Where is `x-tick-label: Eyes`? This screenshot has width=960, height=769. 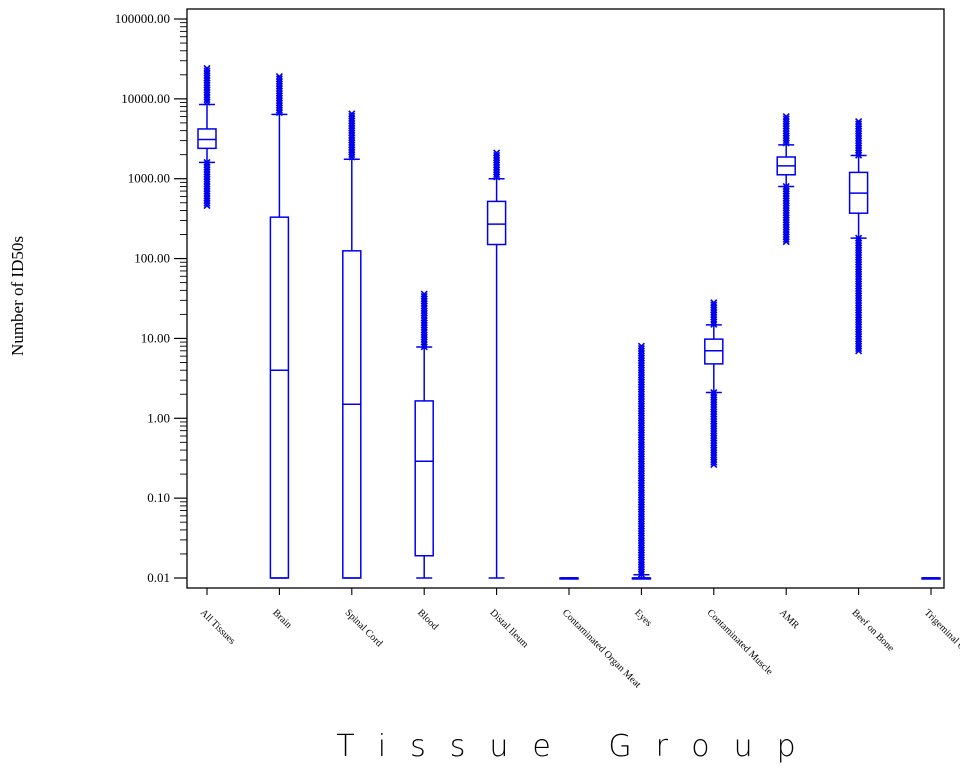
x-tick-label: Eyes is located at coordinates (643, 618).